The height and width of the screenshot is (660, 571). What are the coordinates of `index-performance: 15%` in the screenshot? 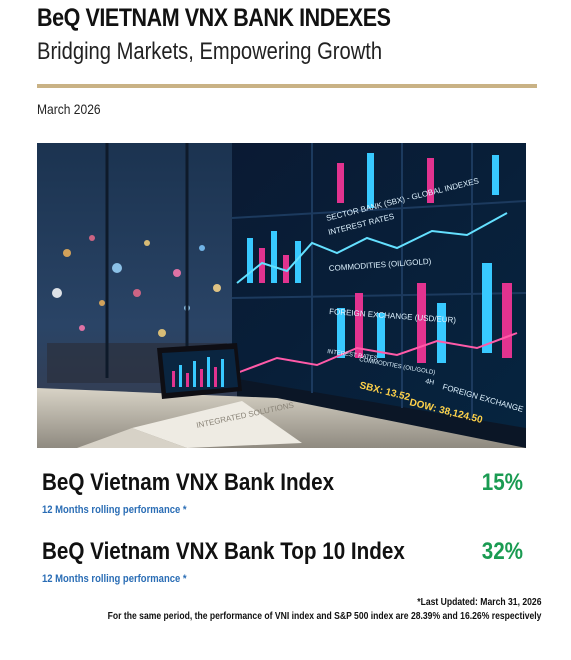 It's located at (502, 482).